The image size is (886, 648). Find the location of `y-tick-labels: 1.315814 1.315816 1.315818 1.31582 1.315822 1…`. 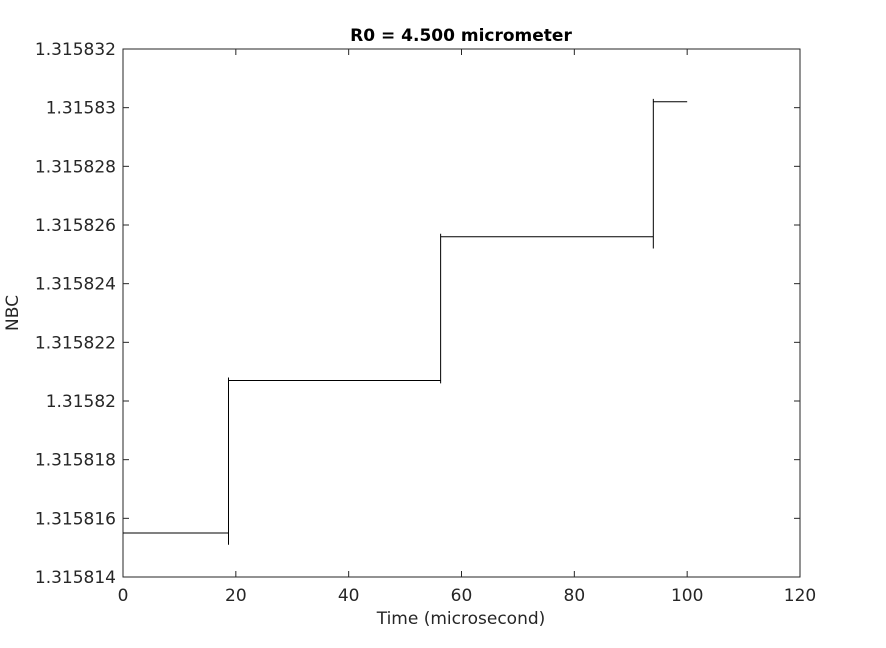

y-tick-labels: 1.315814 1.315816 1.315818 1.31582 1.315822 1… is located at coordinates (75, 314).